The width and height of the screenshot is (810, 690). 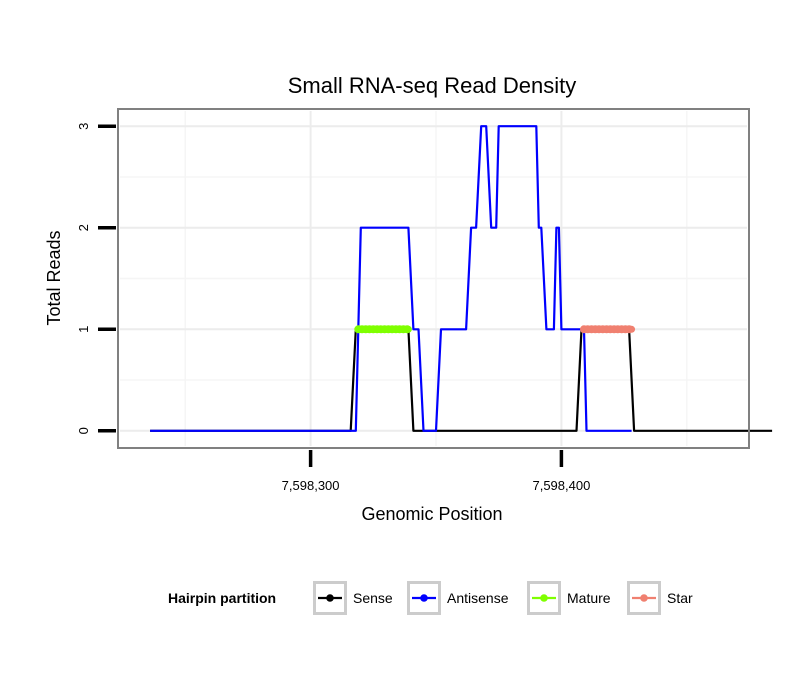 I want to click on chart-title: Small RNA-seq Read Density, so click(x=432, y=85).